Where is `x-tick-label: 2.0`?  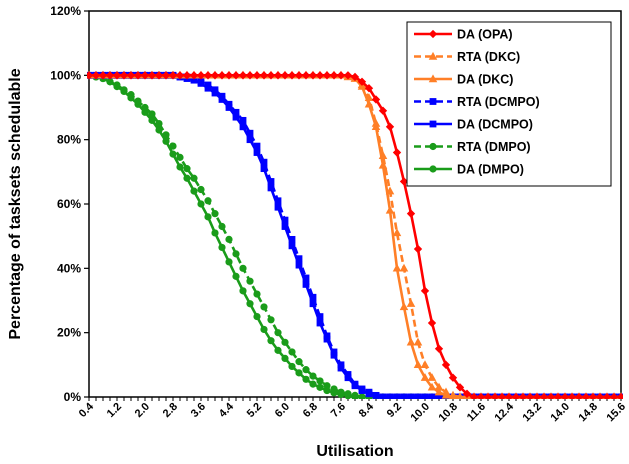
x-tick-label: 2.0 is located at coordinates (142, 410).